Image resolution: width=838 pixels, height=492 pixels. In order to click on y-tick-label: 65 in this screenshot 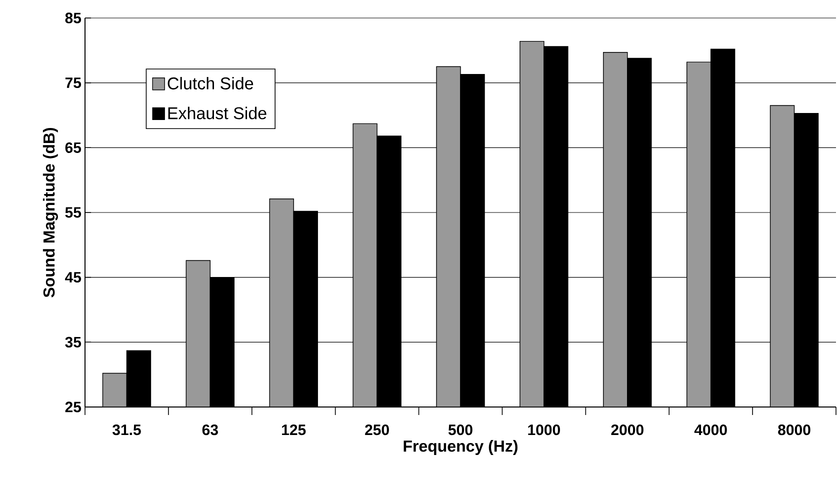, I will do `click(73, 147)`.